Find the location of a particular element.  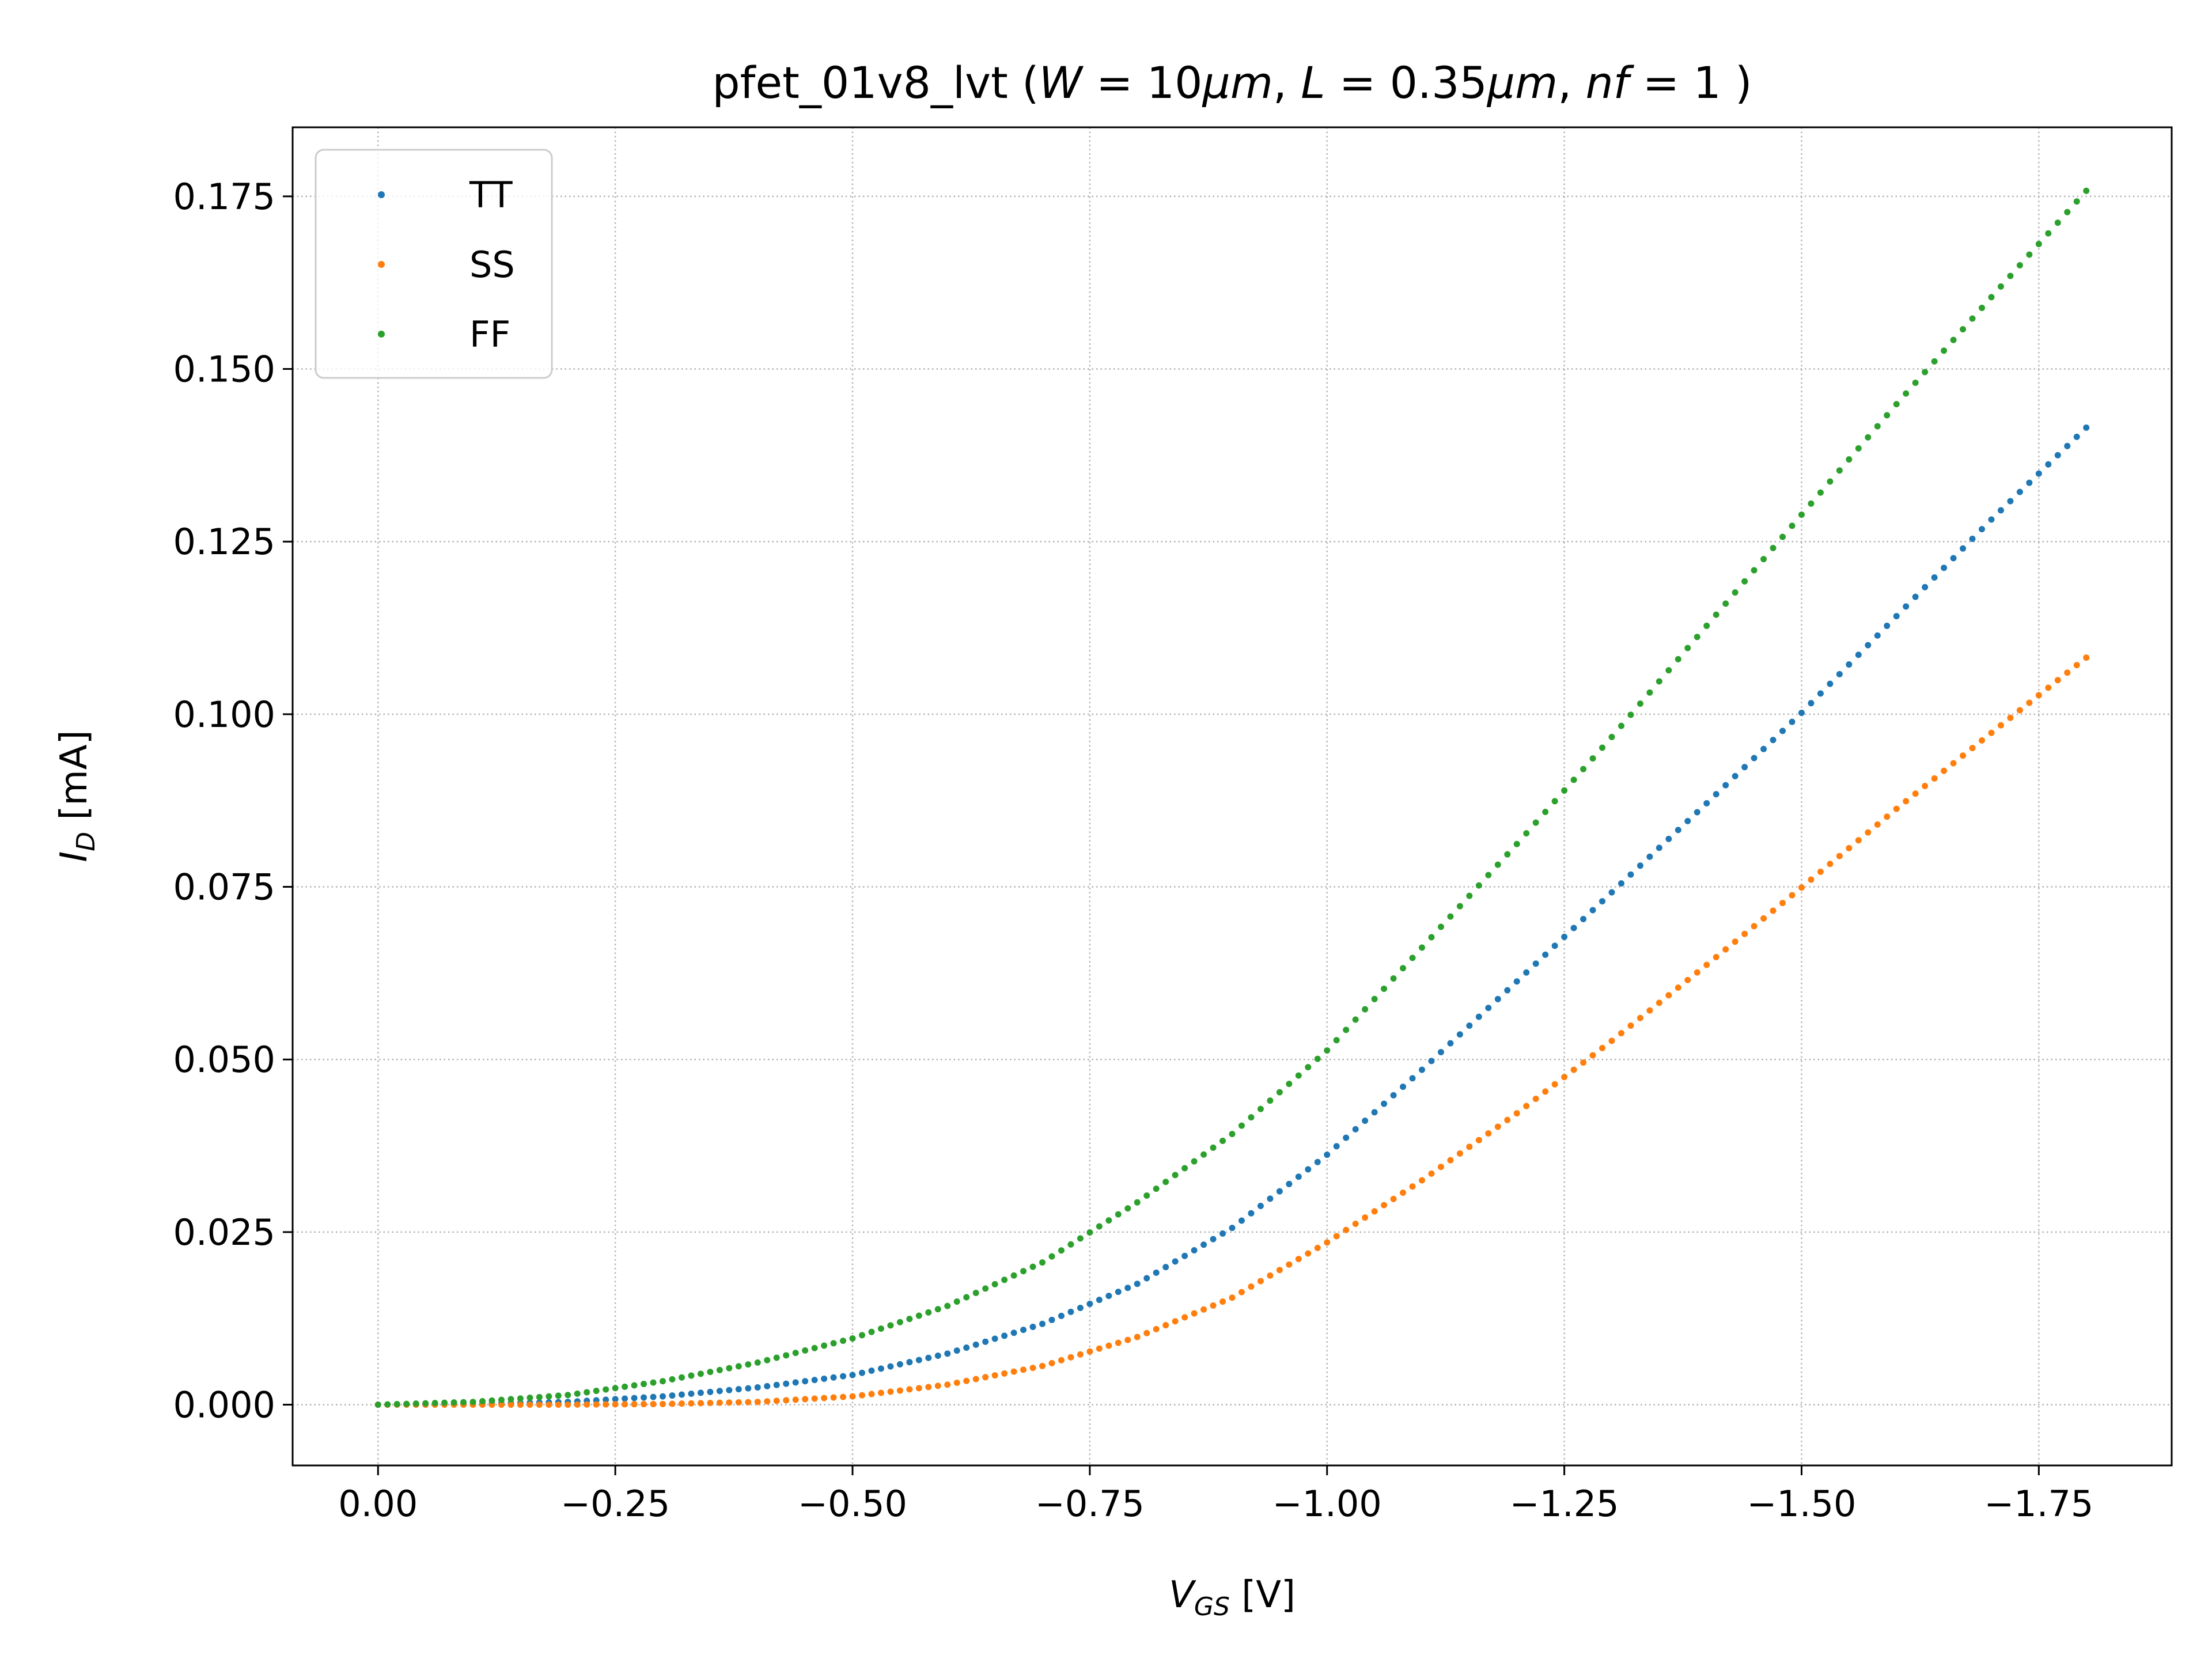

legend-marker-ss is located at coordinates (381, 264).